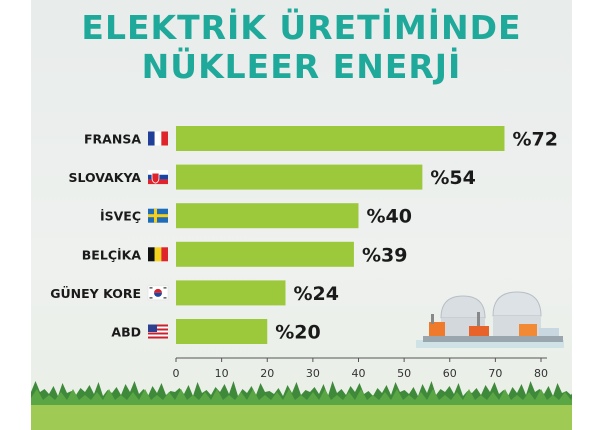 The image size is (600, 430). I want to click on value-label-5: %20, so click(297, 333).